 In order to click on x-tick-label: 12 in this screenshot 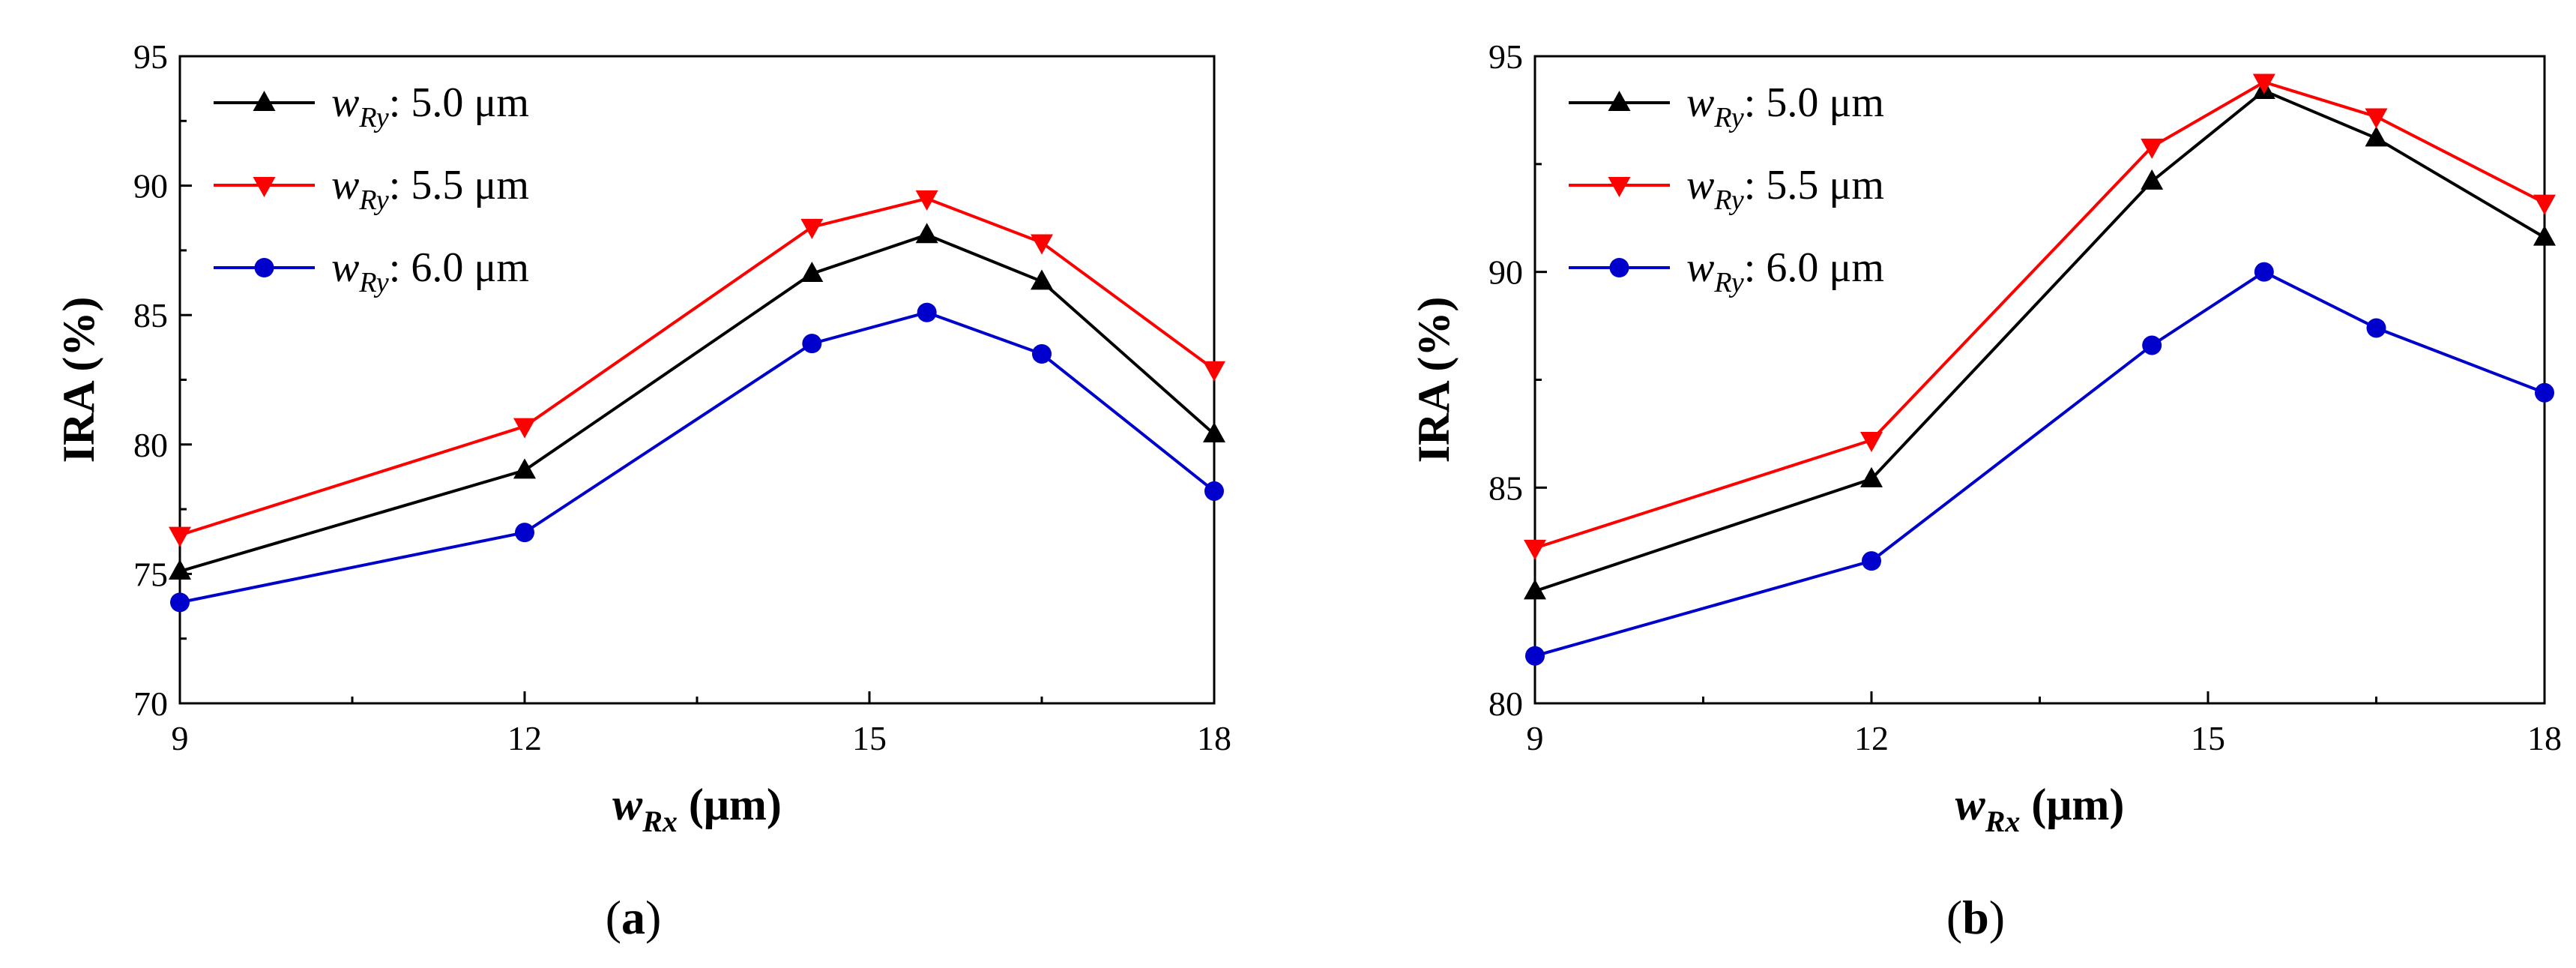, I will do `click(524, 738)`.